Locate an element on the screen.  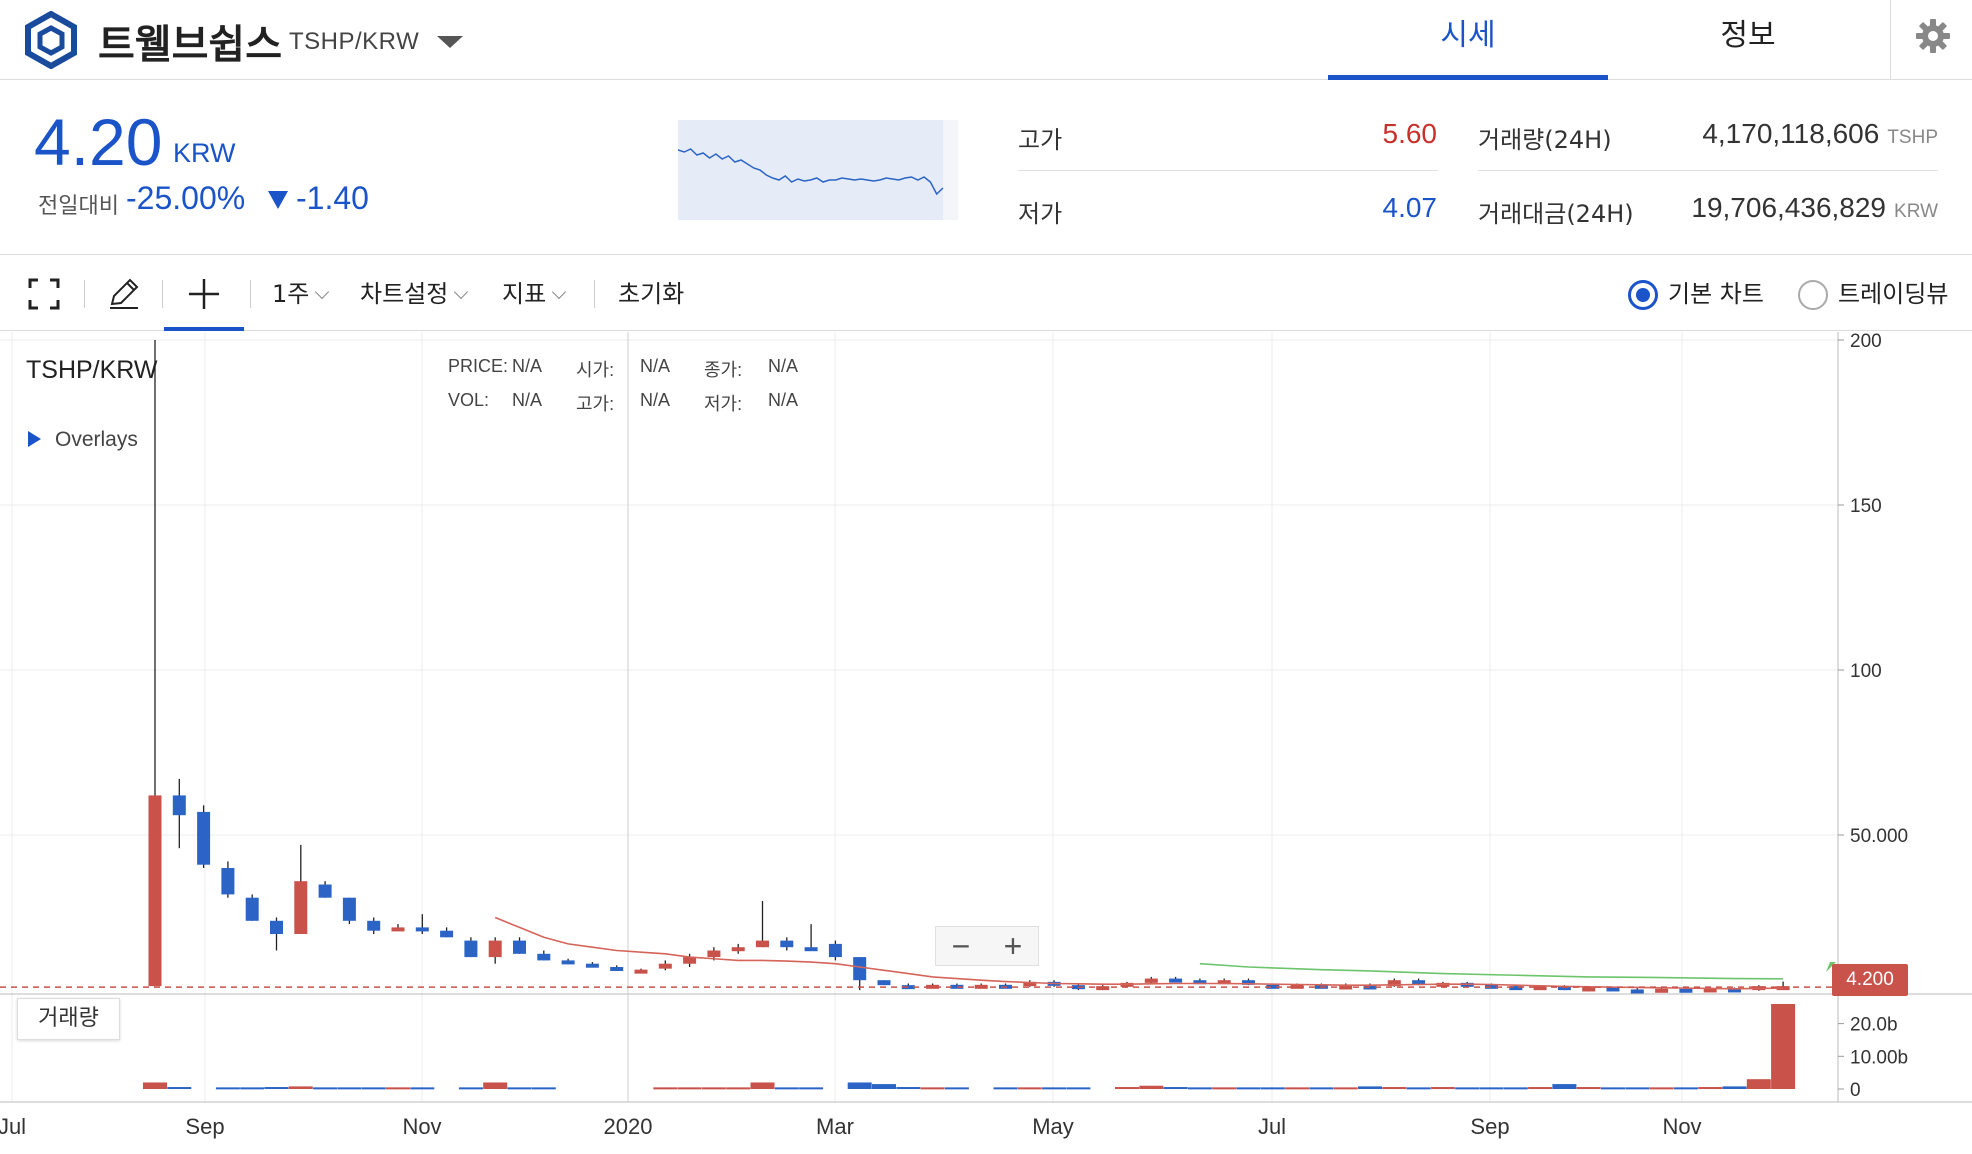
settings-button is located at coordinates (1931, 40).